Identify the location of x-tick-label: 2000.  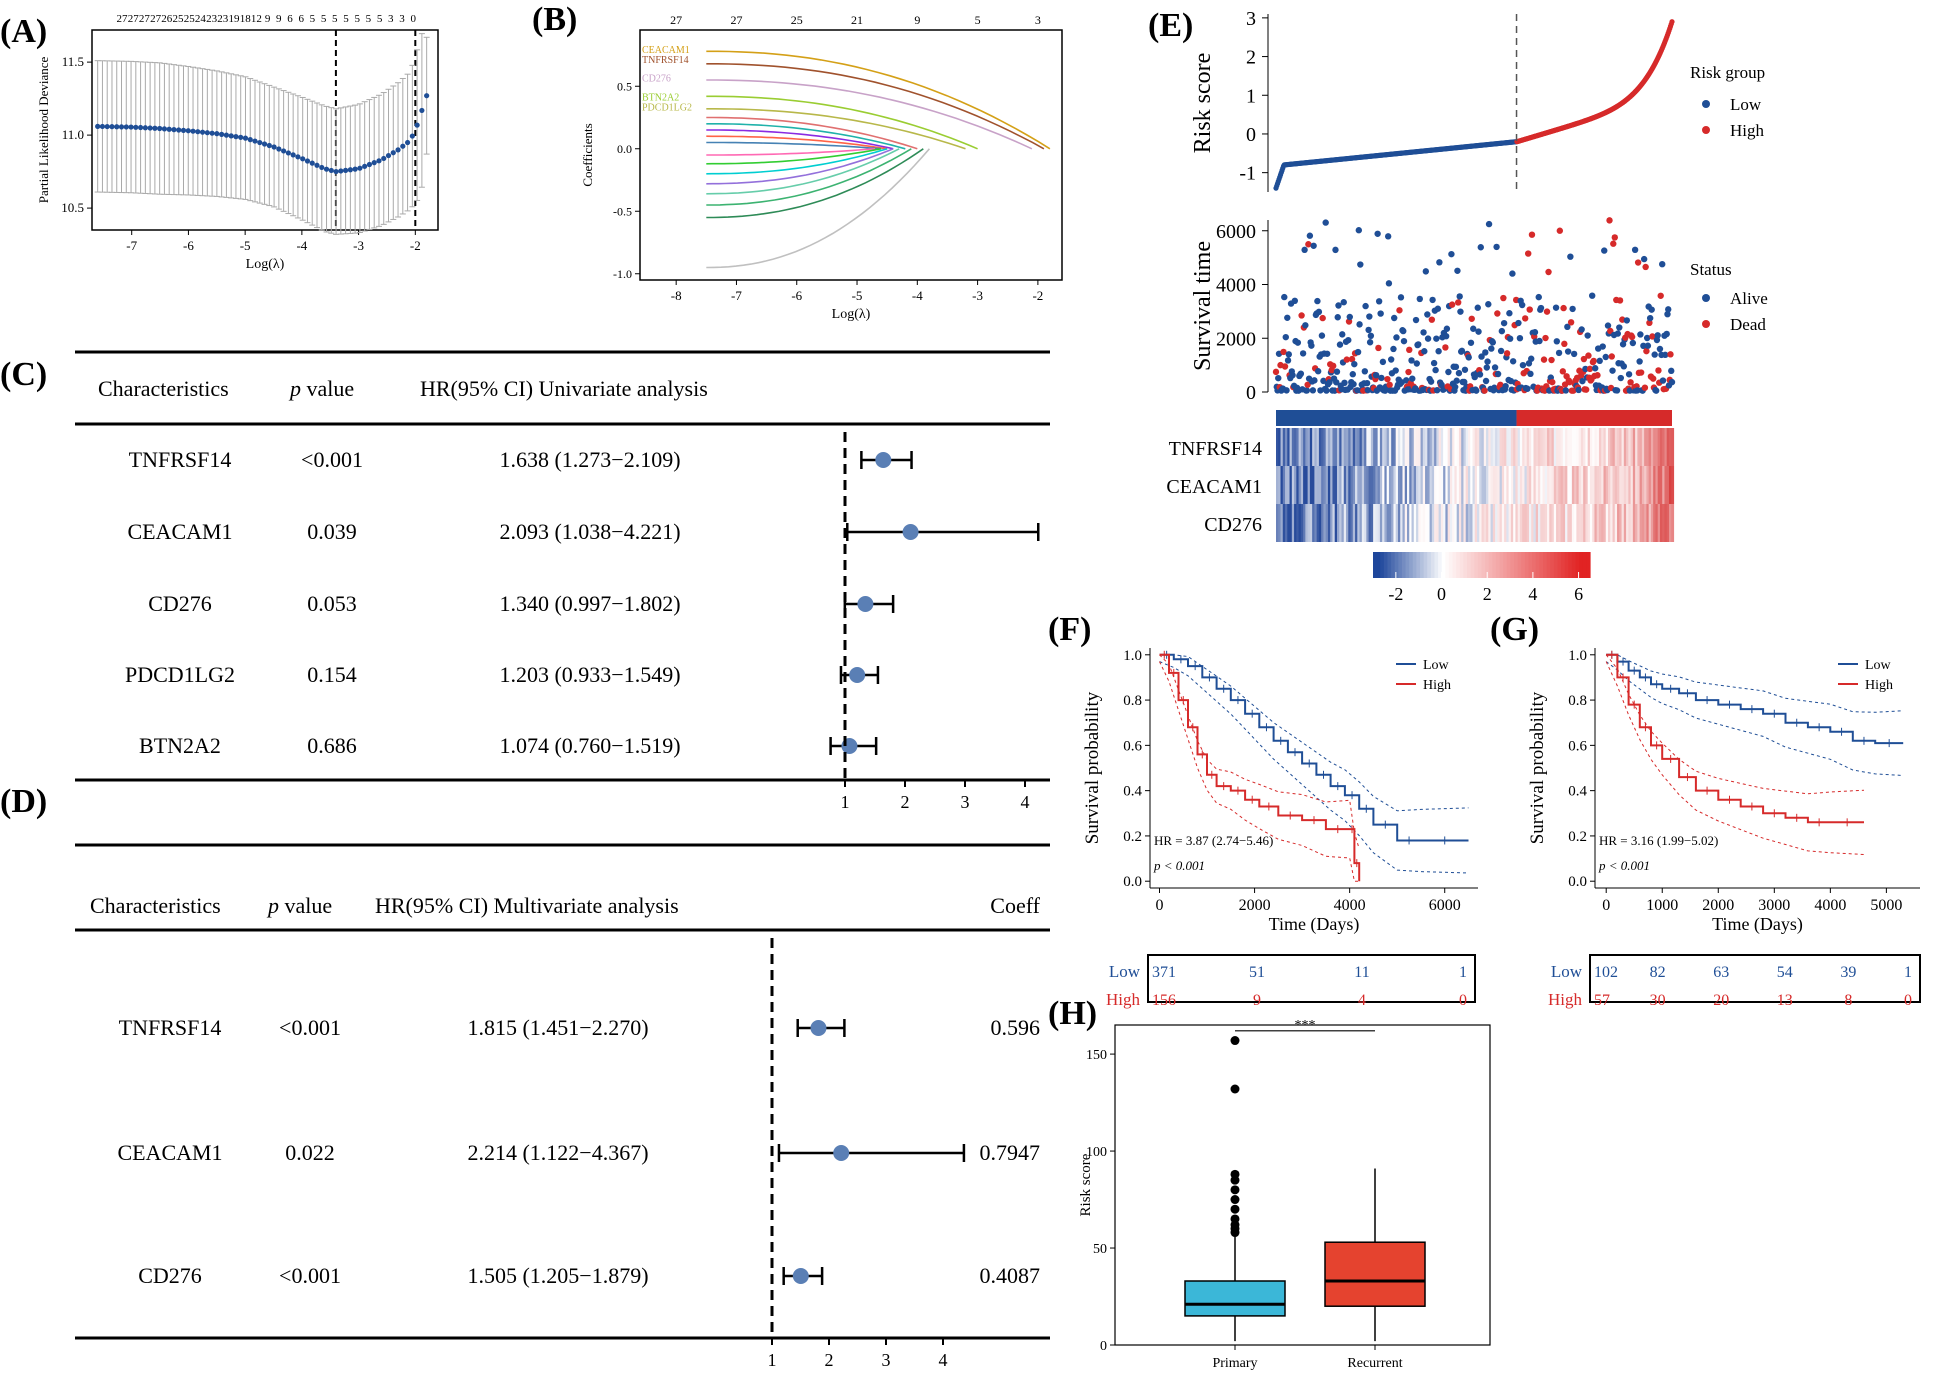
(1718, 905).